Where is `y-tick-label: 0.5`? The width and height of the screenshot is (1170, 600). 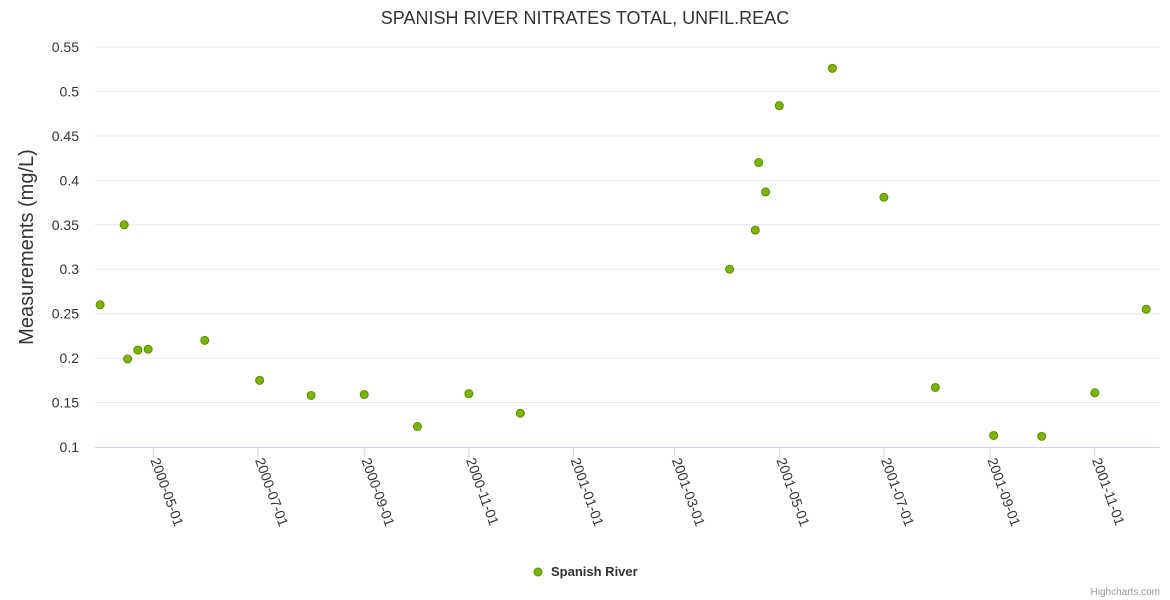 y-tick-label: 0.5 is located at coordinates (70, 91).